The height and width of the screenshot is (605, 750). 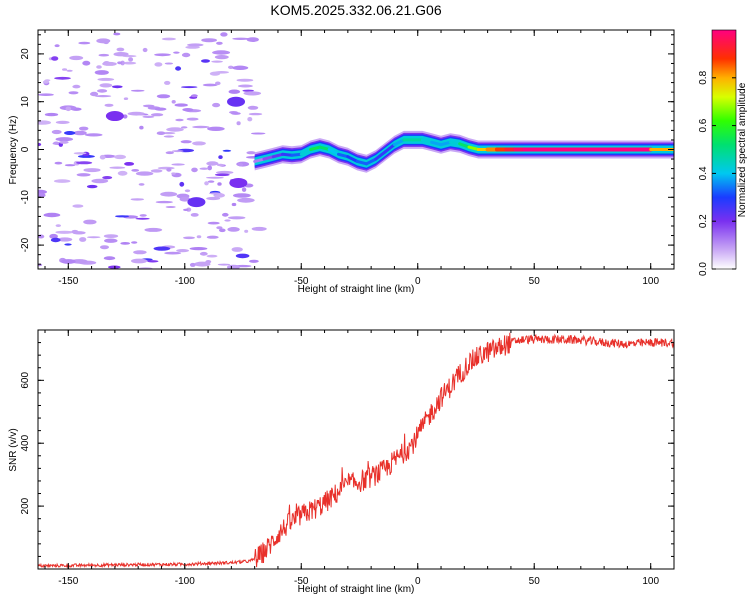 I want to click on x-tick-label: 0, so click(x=418, y=281).